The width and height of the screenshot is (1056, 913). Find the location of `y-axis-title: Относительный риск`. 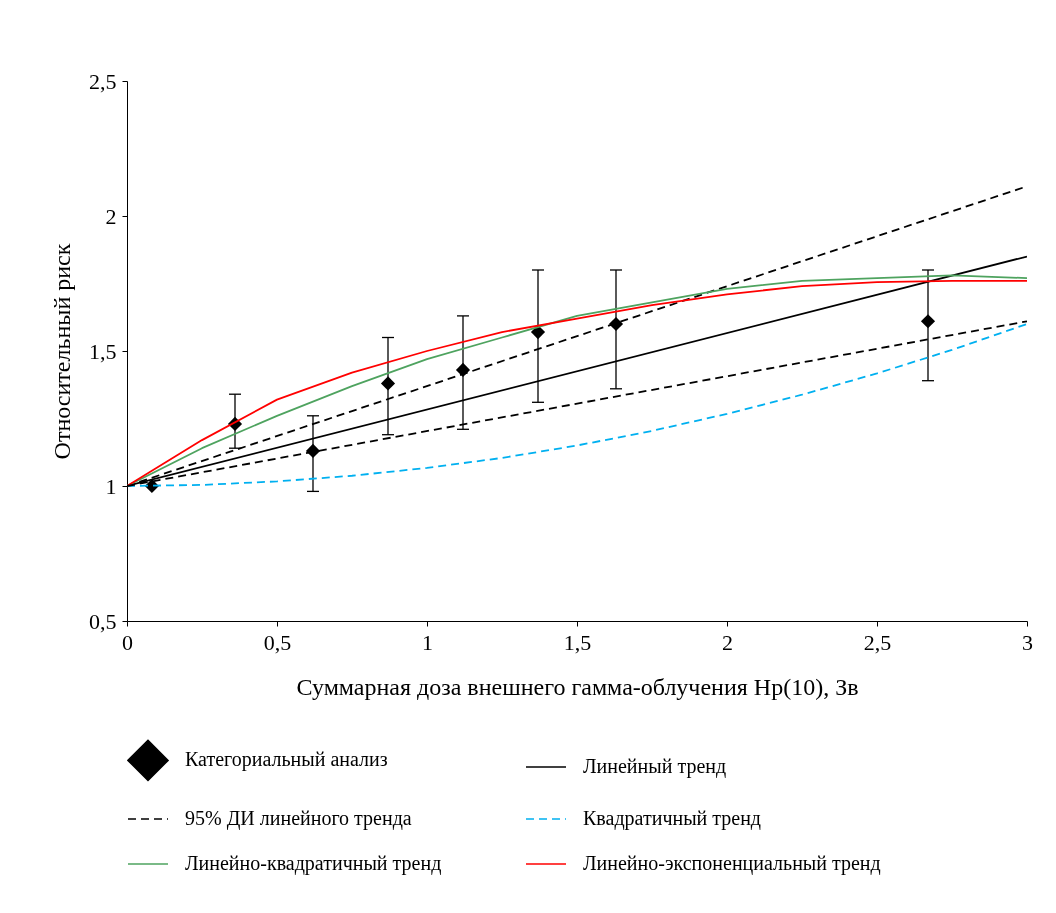

y-axis-title: Относительный риск is located at coordinates (62, 351).